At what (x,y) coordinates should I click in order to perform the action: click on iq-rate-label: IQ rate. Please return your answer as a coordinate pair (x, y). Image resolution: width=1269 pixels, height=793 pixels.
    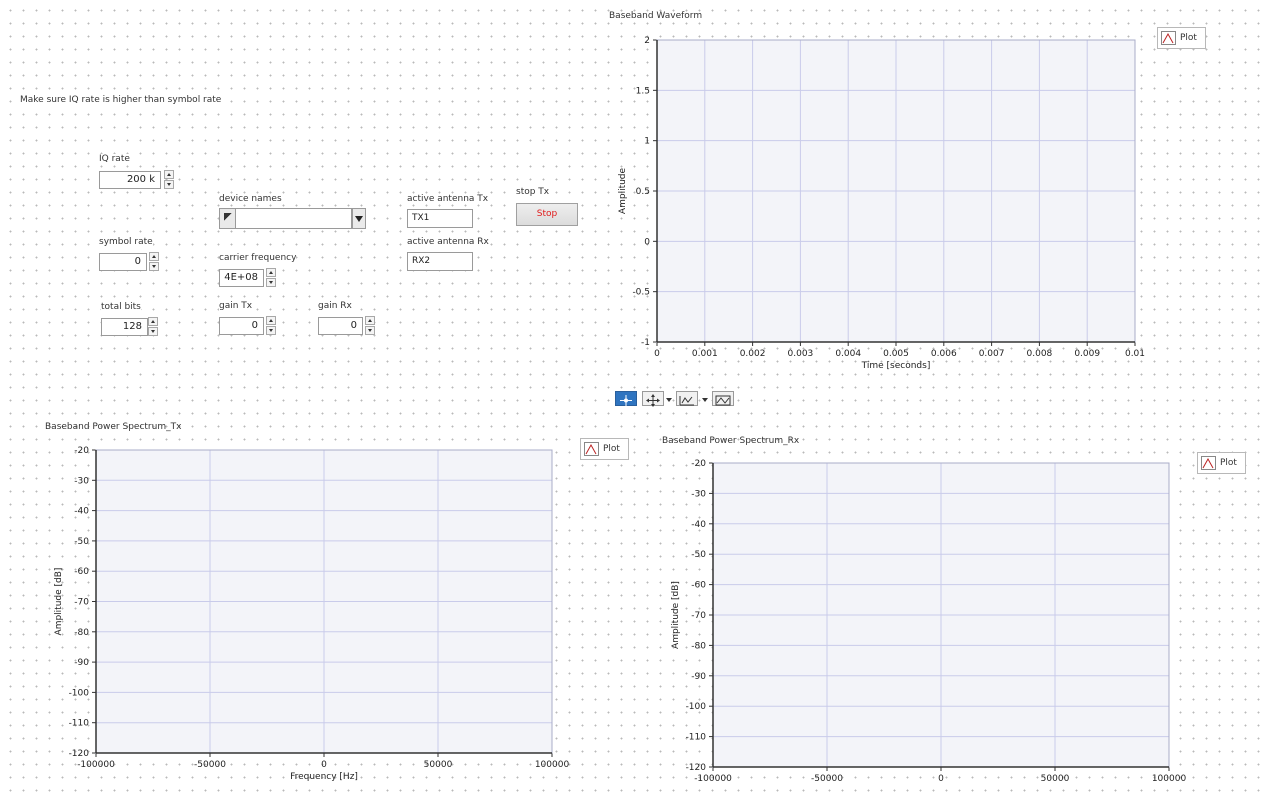
    Looking at the image, I should click on (114, 159).